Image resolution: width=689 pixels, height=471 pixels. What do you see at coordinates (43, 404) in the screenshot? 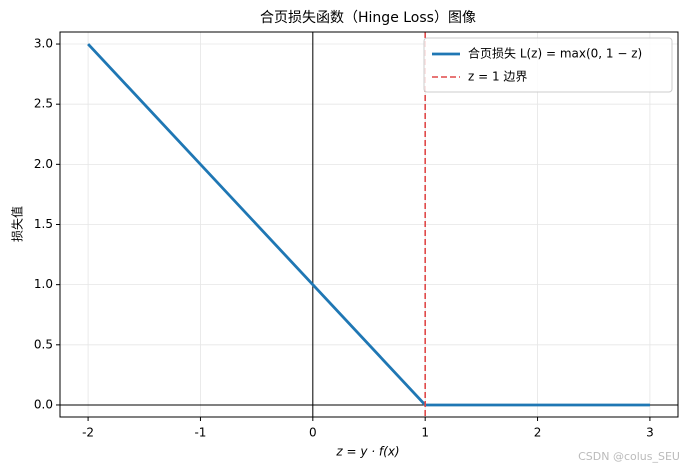
I see `y-tick-label: 0.0` at bounding box center [43, 404].